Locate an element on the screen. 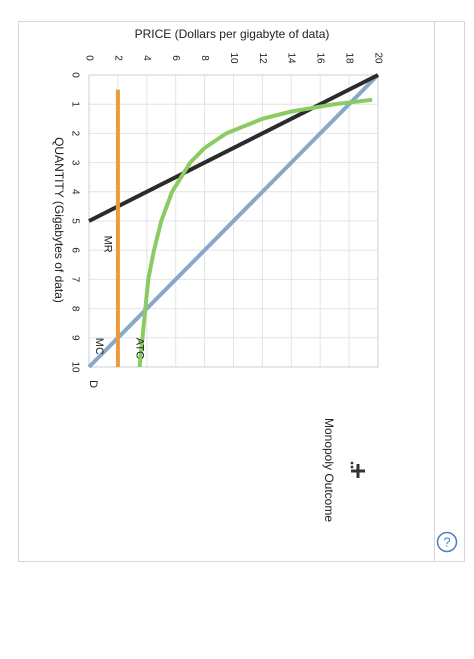 The width and height of the screenshot is (474, 659). quantity-tick-label: 9 is located at coordinates (74, 338).